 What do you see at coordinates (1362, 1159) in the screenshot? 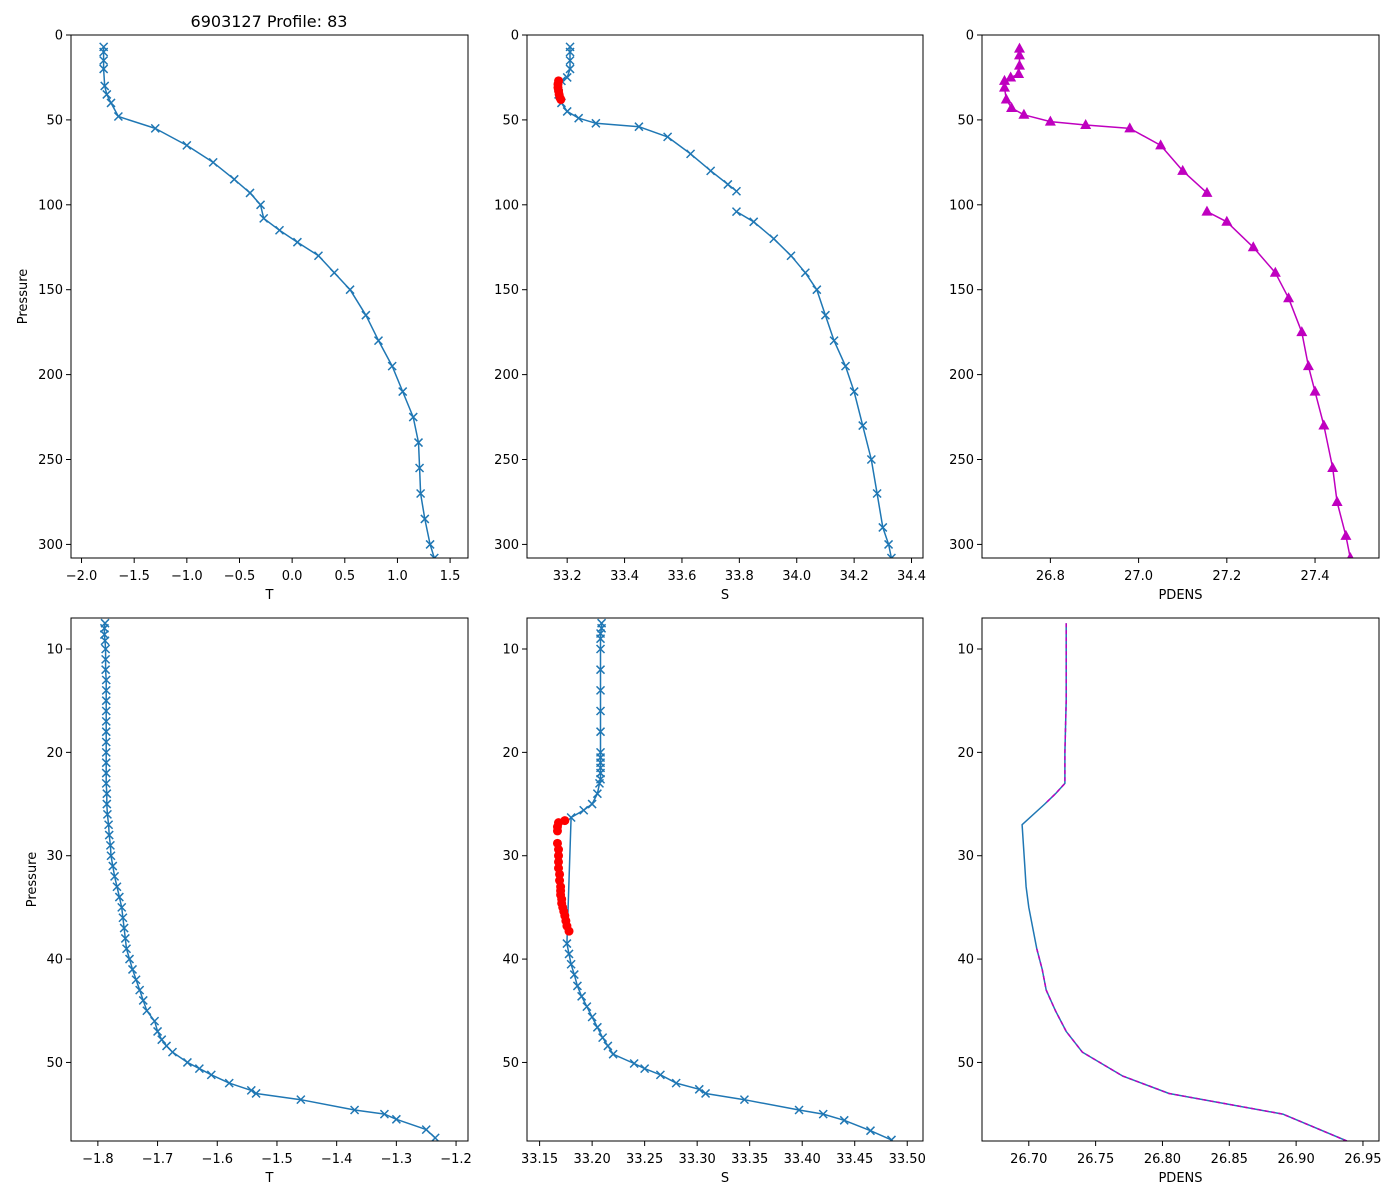
I see `x-tick-label: 26.95` at bounding box center [1362, 1159].